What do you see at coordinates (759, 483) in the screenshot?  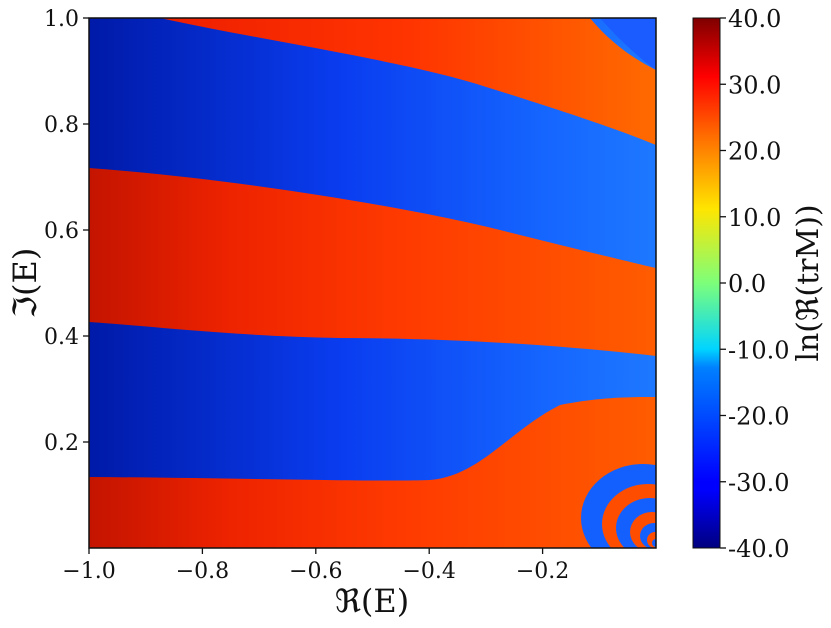 I see `colorbar-tick-label: -30.0` at bounding box center [759, 483].